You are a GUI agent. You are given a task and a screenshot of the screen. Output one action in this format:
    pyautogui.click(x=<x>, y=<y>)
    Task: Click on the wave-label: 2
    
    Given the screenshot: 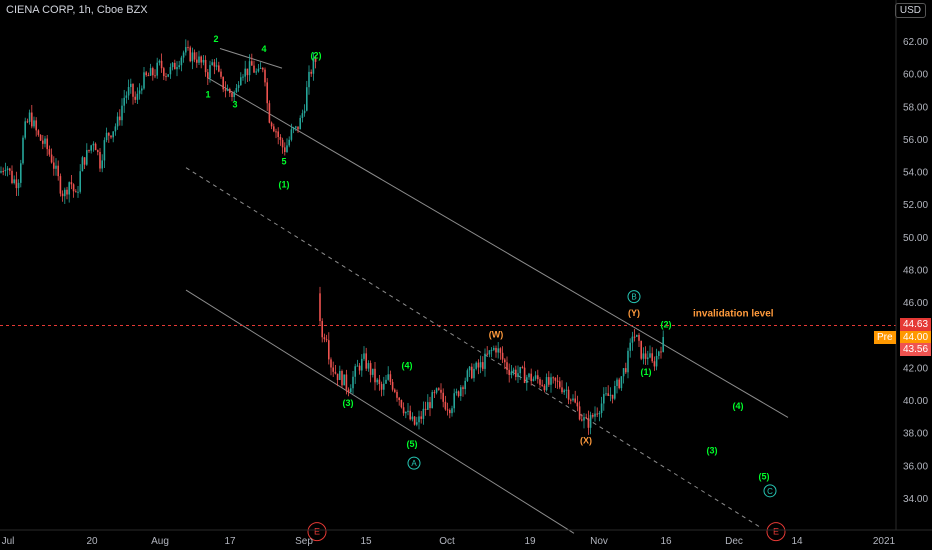 What is the action you would take?
    pyautogui.click(x=215, y=39)
    